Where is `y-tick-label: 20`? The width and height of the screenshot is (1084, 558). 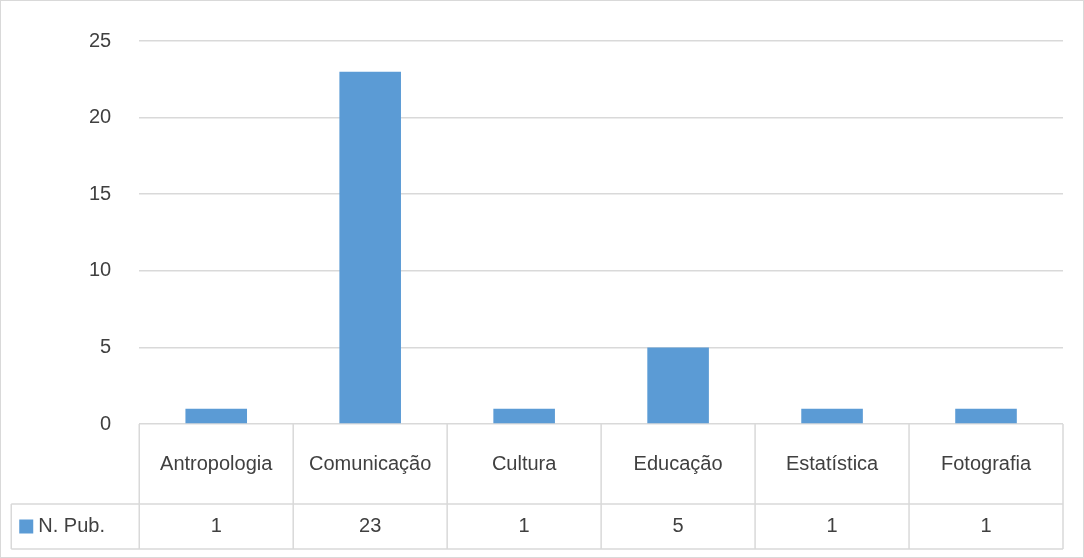
y-tick-label: 20 is located at coordinates (100, 116).